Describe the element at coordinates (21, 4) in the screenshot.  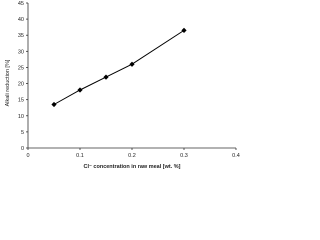
I see `y-tick-label: 45` at that location.